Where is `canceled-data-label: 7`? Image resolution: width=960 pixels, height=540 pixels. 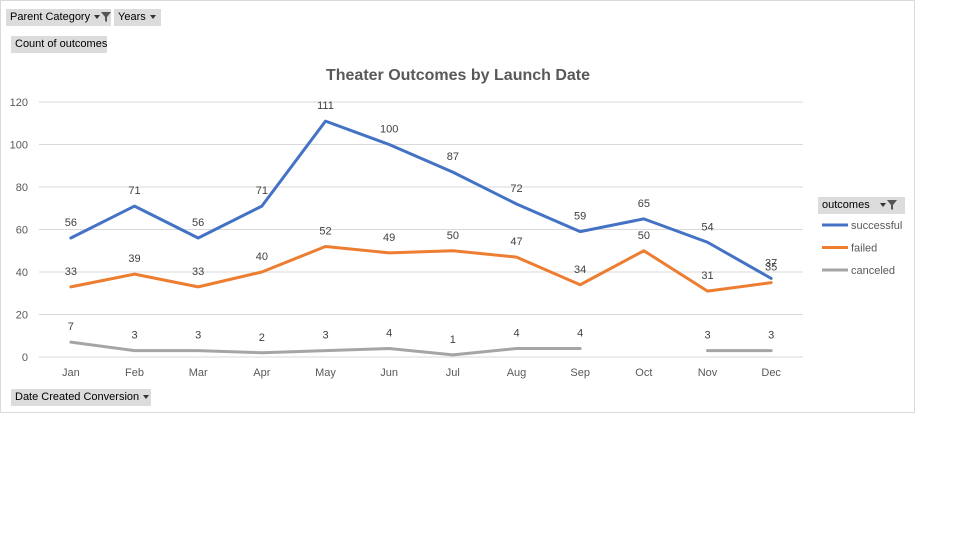 canceled-data-label: 7 is located at coordinates (71, 327).